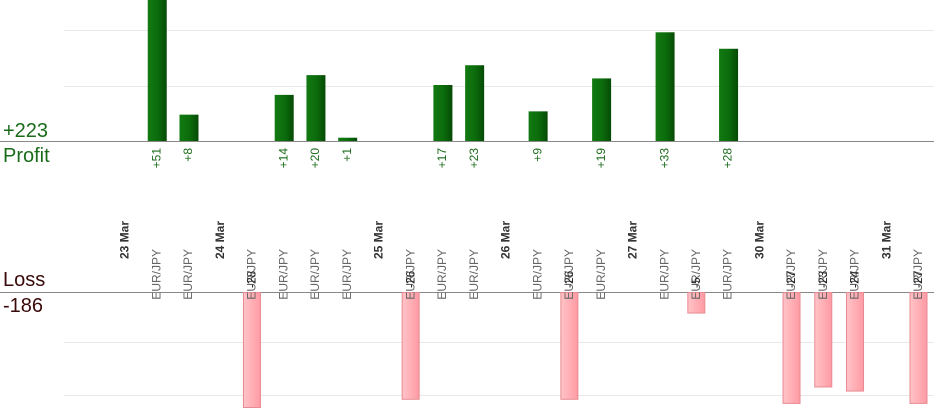 The width and height of the screenshot is (934, 420). Describe the element at coordinates (26, 131) in the screenshot. I see `profit-total: +223` at that location.